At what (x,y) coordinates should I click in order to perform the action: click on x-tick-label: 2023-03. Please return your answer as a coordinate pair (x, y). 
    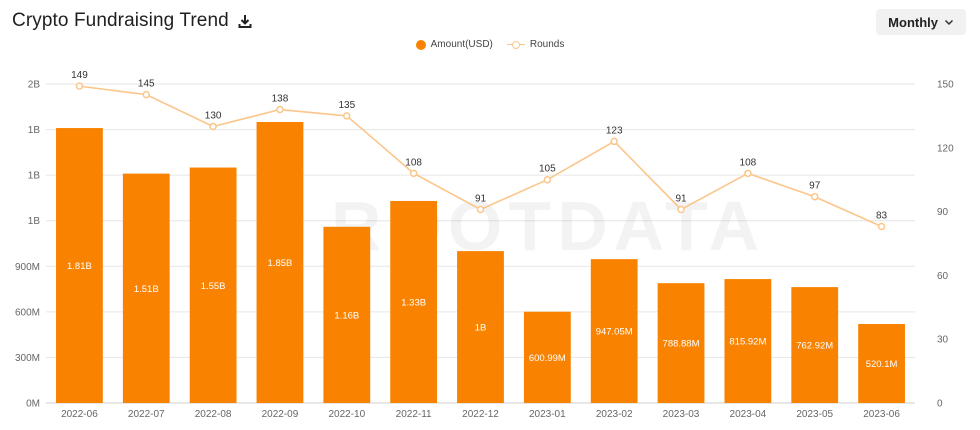
    Looking at the image, I should click on (681, 414).